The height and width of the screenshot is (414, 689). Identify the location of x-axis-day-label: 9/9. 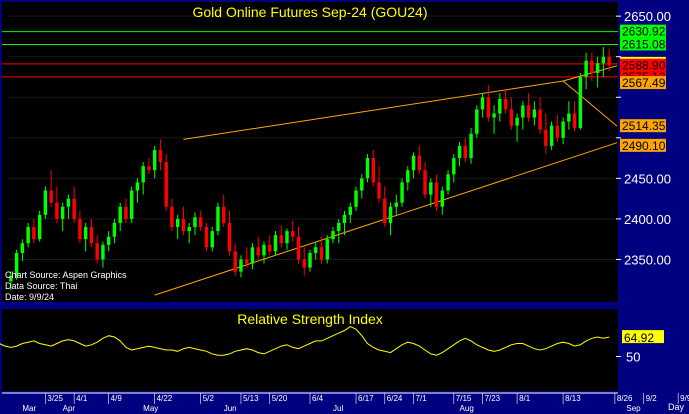
(684, 398).